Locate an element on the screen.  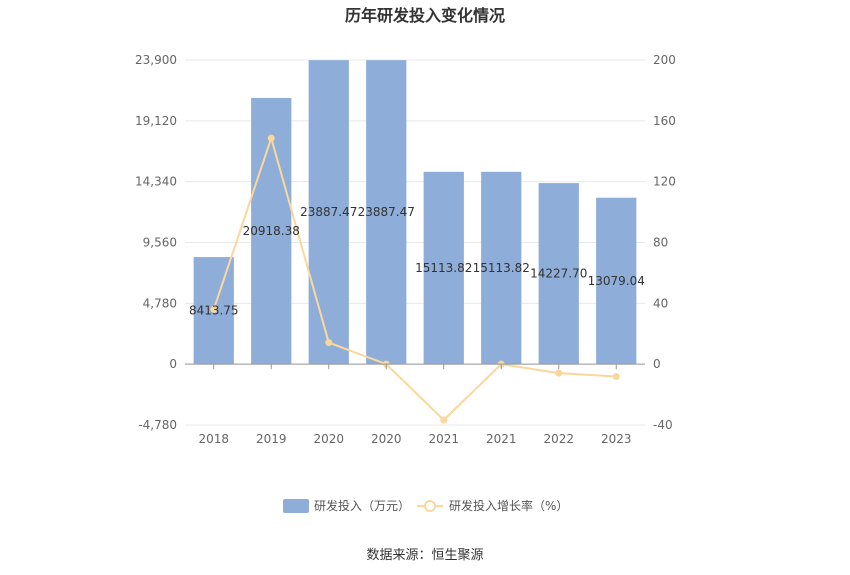
chart-title: 历年研发投入变化情况 is located at coordinates (425, 15).